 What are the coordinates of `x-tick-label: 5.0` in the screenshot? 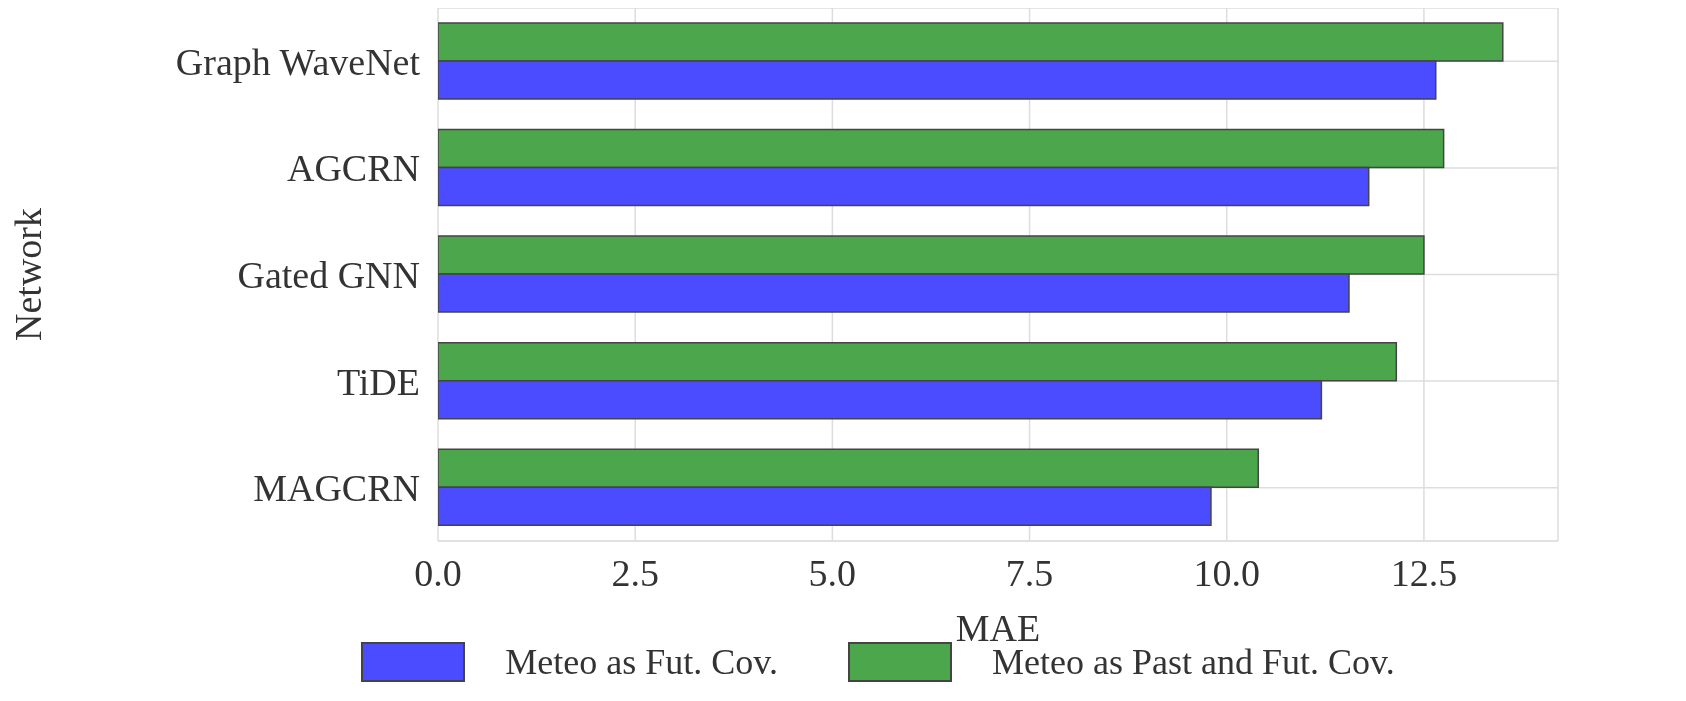 It's located at (832, 572).